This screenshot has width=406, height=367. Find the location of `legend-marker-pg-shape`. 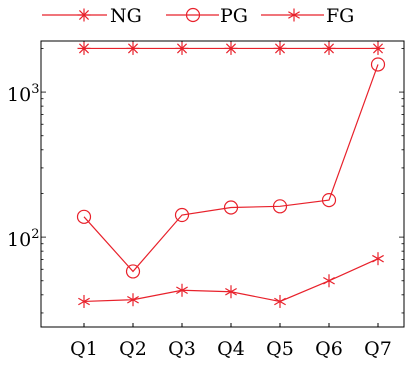

legend-marker-pg-shape is located at coordinates (193, 15).